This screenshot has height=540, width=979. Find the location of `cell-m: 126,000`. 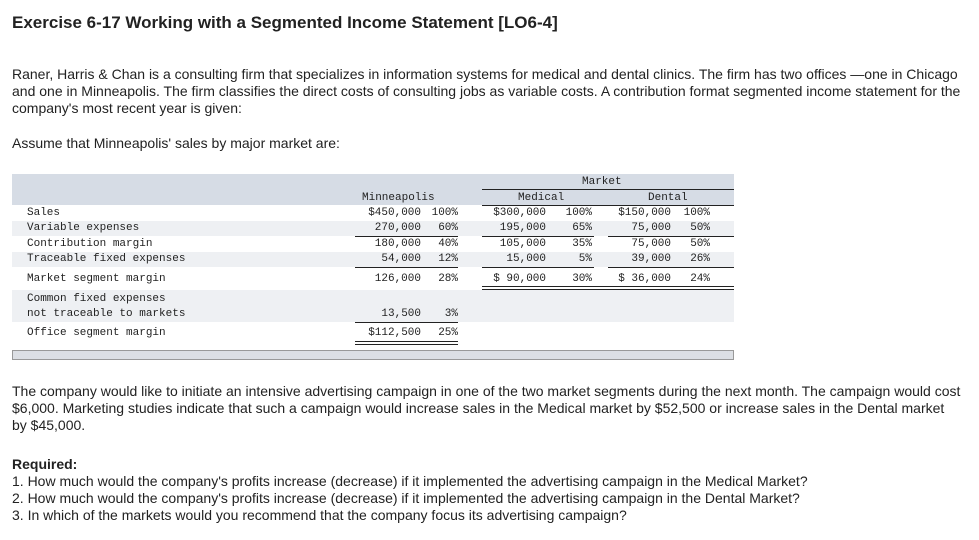

cell-m: 126,000 is located at coordinates (397, 279).